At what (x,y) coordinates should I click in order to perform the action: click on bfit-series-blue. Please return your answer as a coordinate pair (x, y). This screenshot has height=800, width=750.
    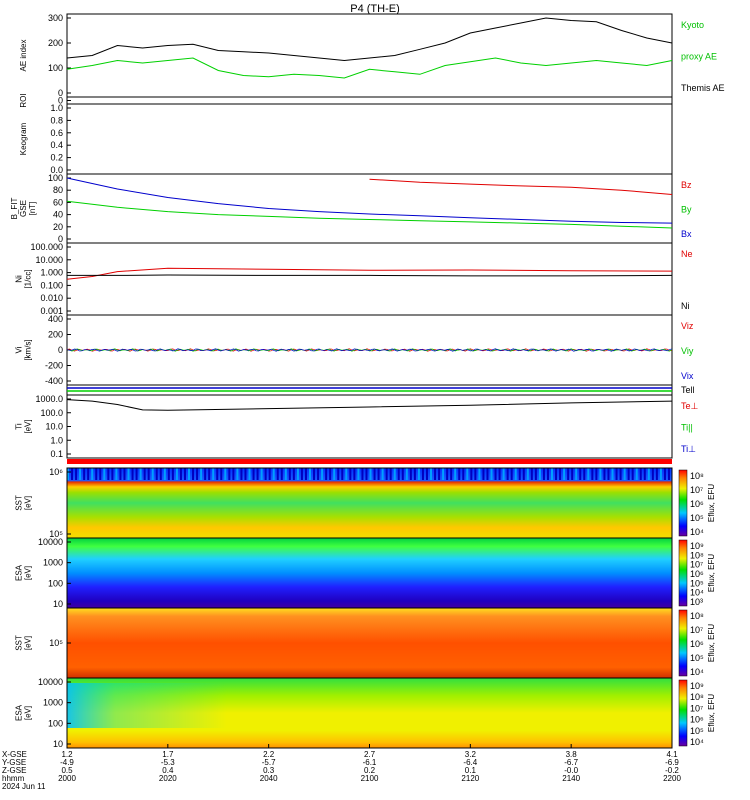
    Looking at the image, I should click on (369, 200).